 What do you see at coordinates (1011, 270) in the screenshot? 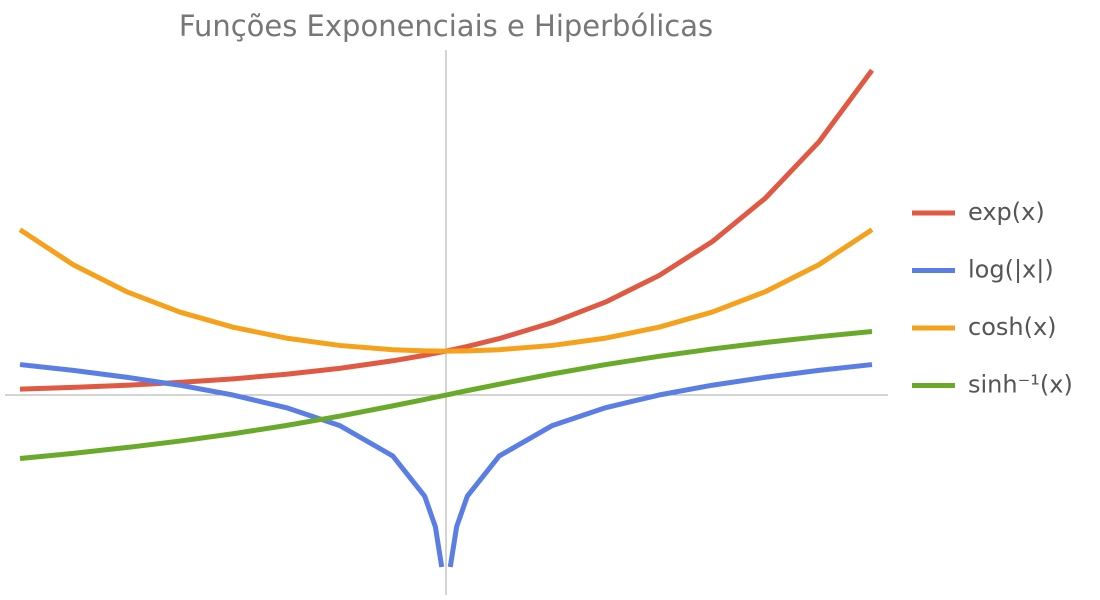
I see `legend-label: log(|x|)` at bounding box center [1011, 270].